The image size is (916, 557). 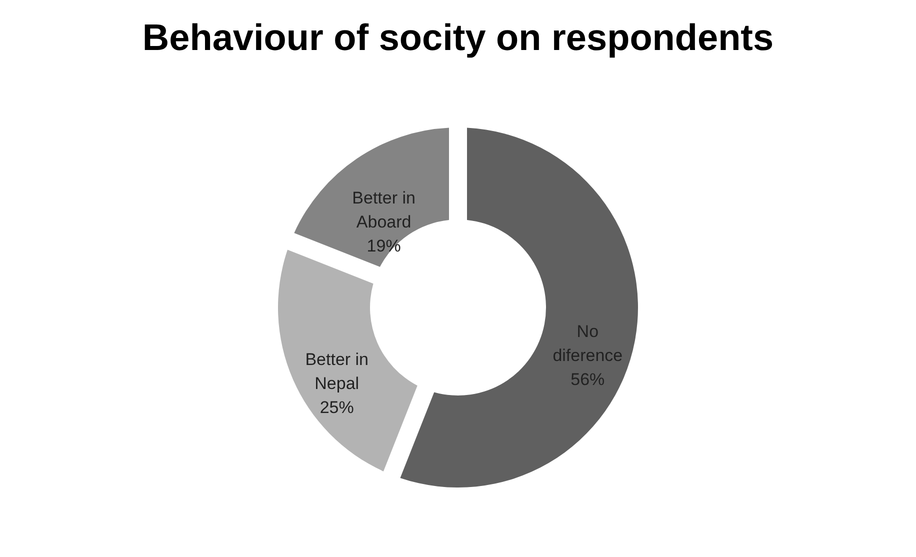 What do you see at coordinates (587, 344) in the screenshot?
I see `slice-label: No diference` at bounding box center [587, 344].